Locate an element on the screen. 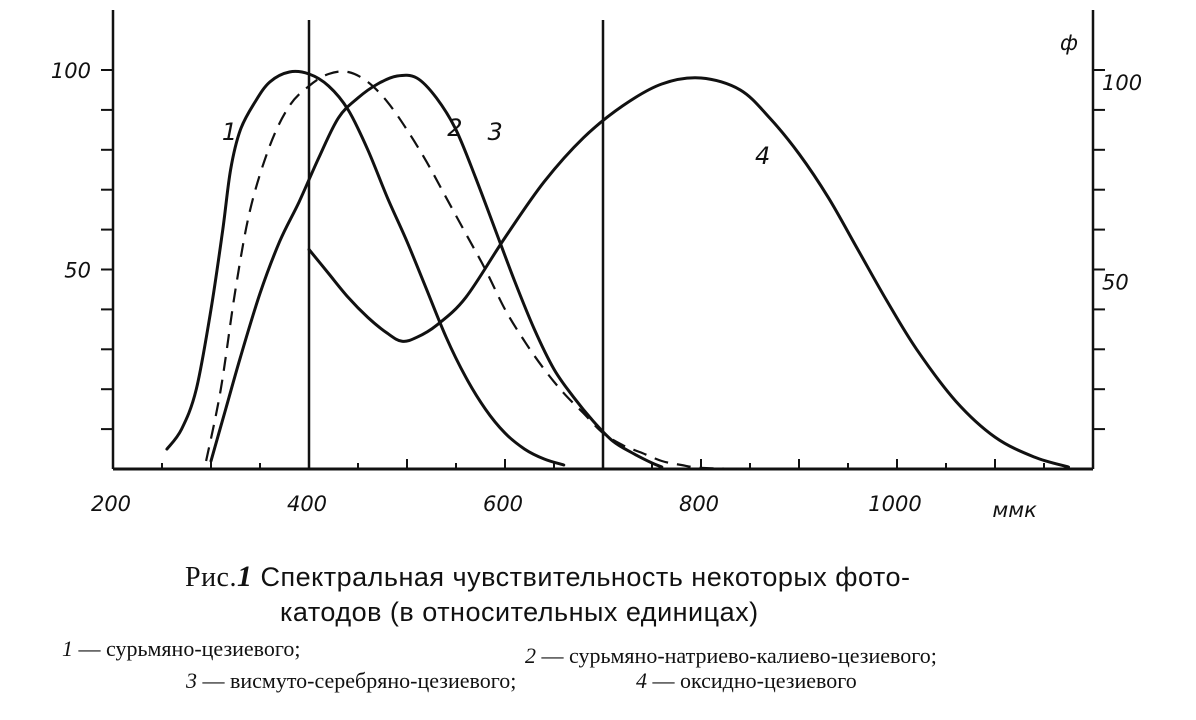  y-tick-label-left: 50 is located at coordinates (77, 271).